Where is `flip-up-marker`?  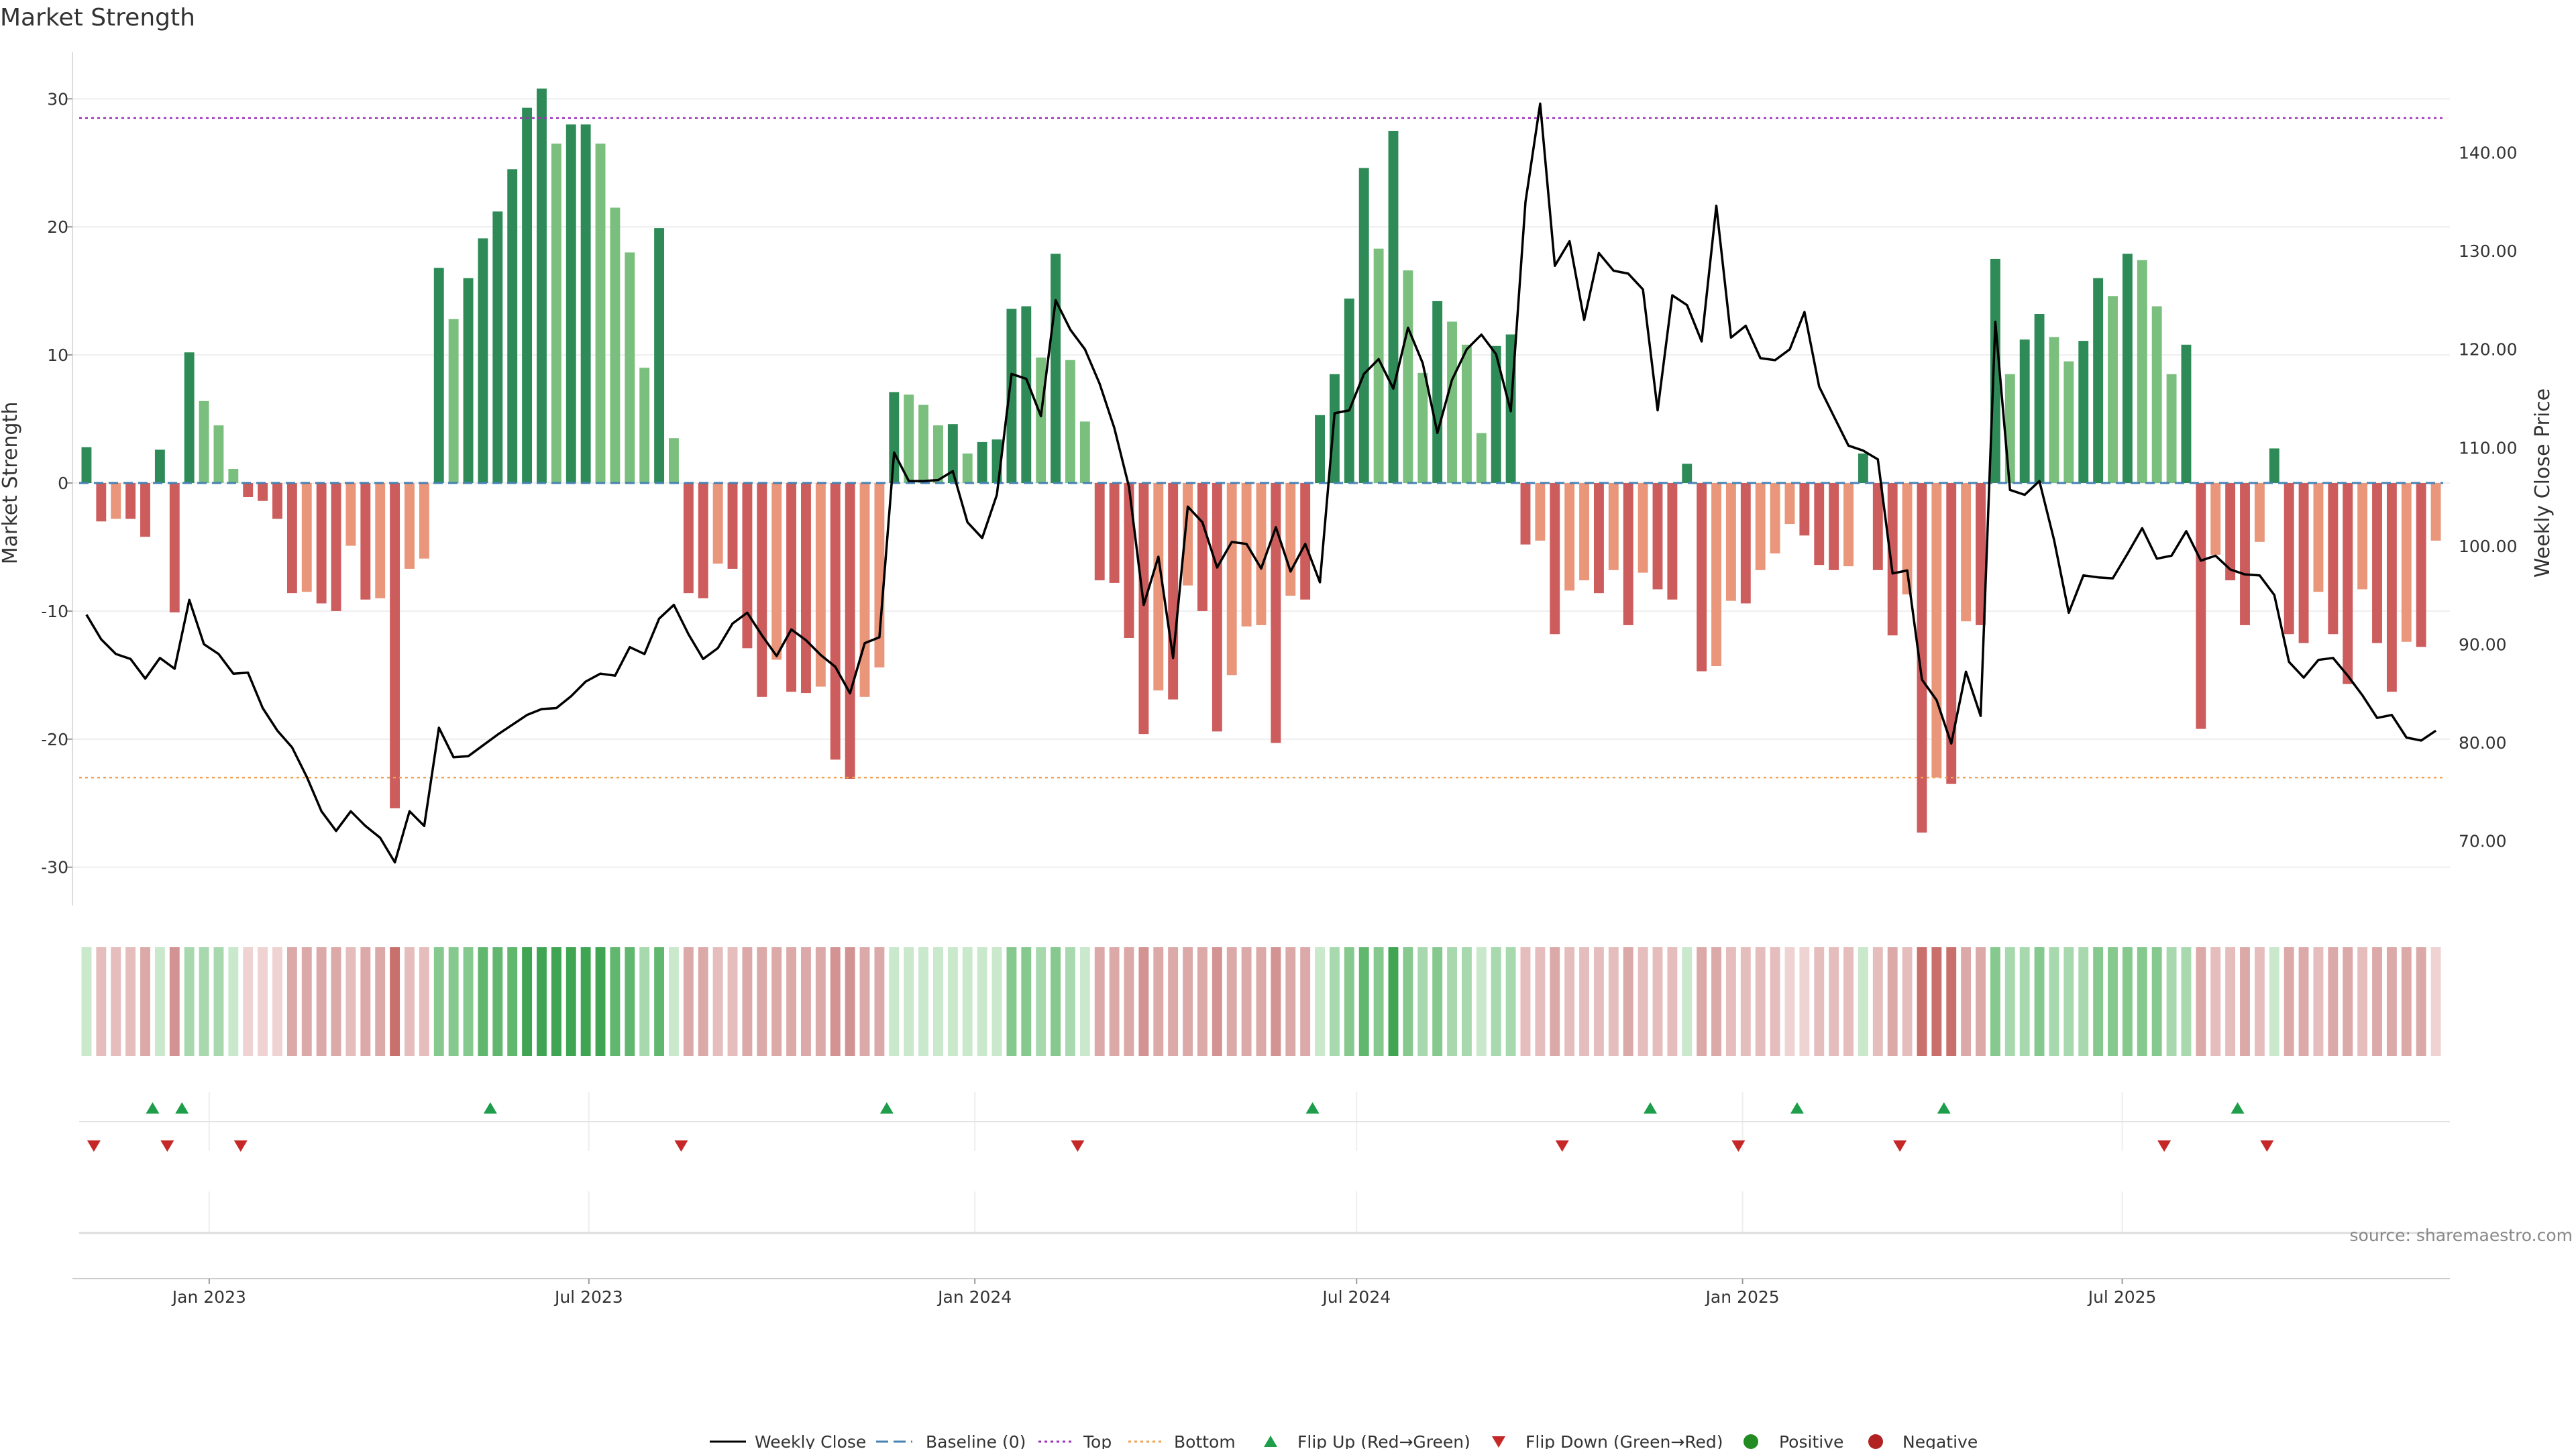 flip-up-marker is located at coordinates (1797, 1108).